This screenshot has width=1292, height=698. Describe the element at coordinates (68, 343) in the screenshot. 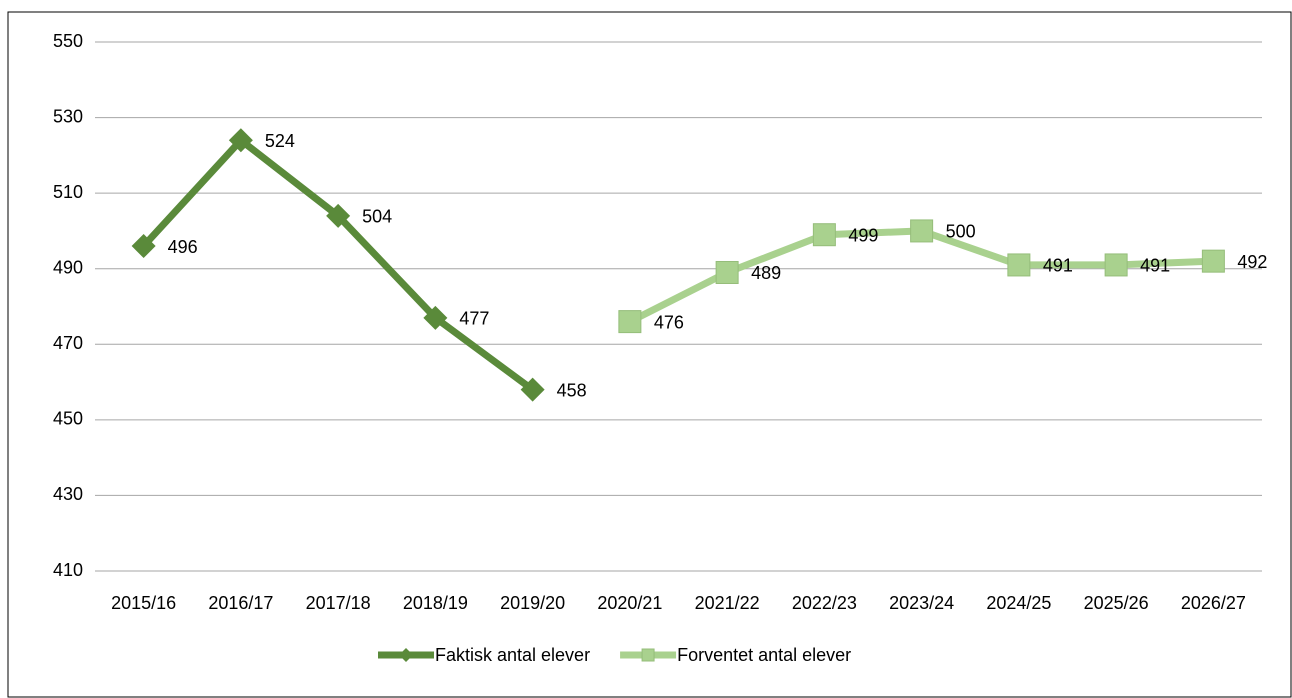

I see `y-tick-label: 470` at that location.